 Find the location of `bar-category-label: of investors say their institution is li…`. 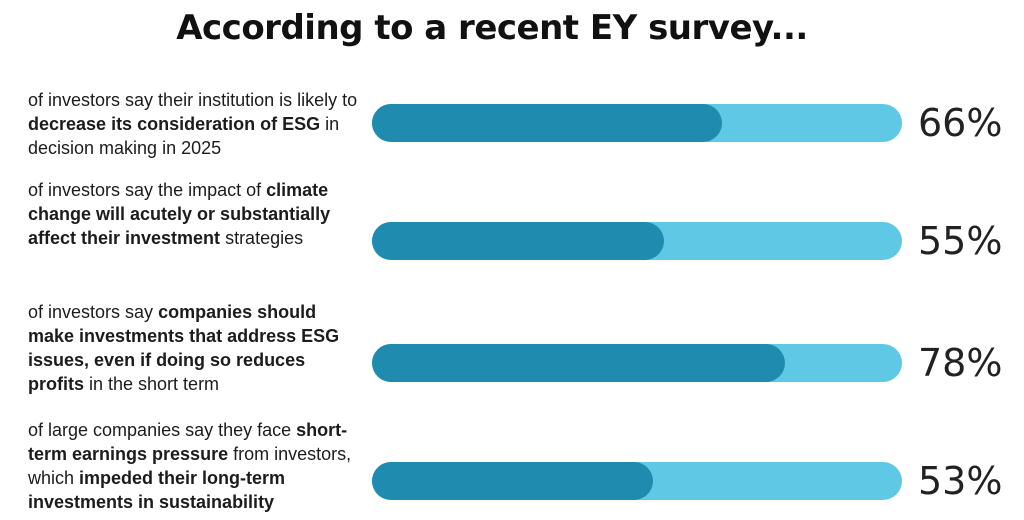

bar-category-label: of investors say their institution is li… is located at coordinates (193, 124).